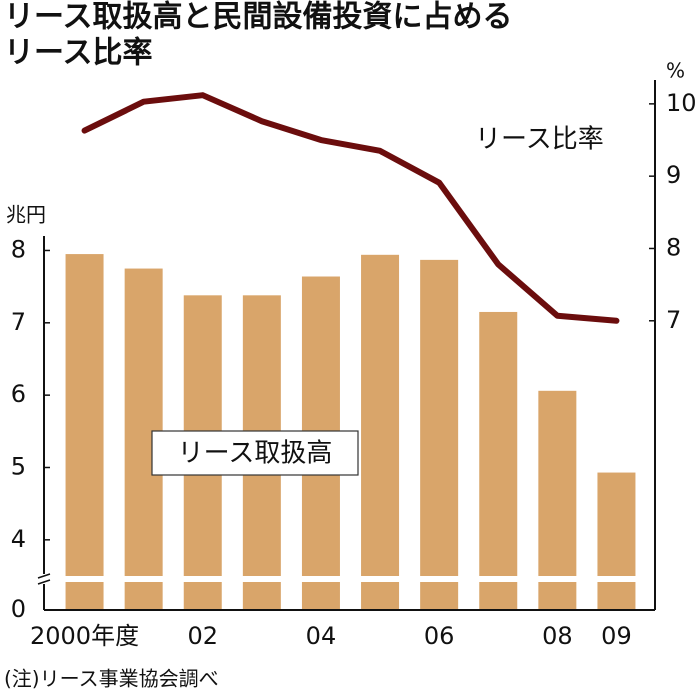 Image resolution: width=696 pixels, height=696 pixels. I want to click on y-tick-label: 6, so click(18, 394).